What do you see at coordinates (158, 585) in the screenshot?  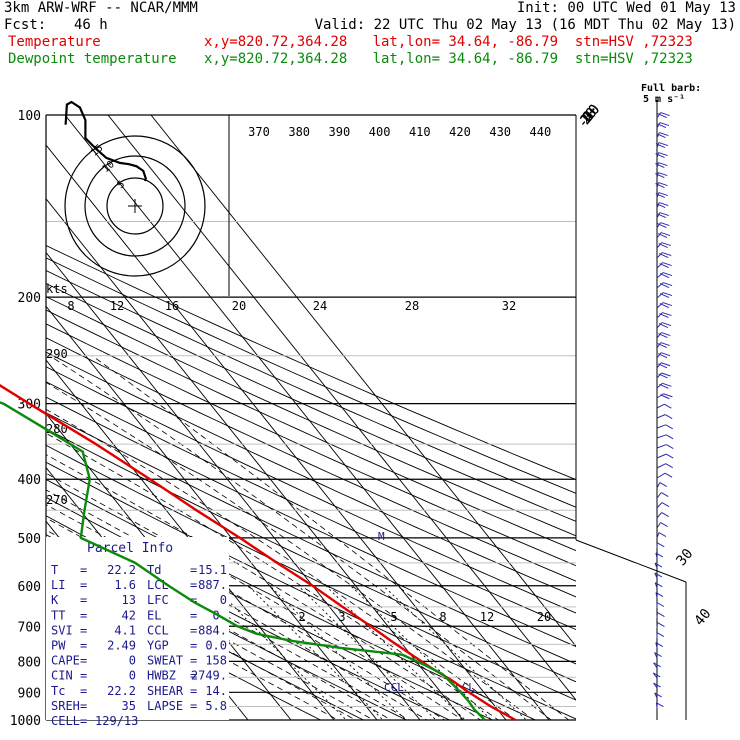 I see `parcel-param-name: LCL` at bounding box center [158, 585].